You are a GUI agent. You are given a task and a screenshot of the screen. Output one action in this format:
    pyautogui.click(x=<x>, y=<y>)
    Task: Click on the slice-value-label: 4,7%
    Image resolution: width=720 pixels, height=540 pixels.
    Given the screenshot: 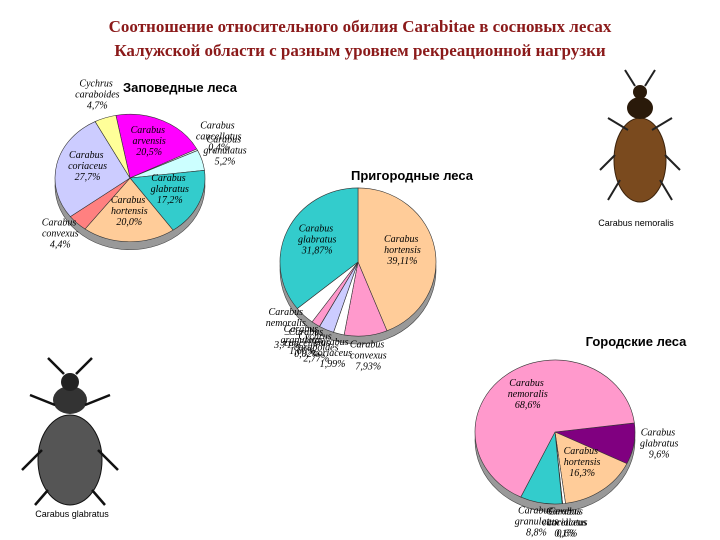 What is the action you would take?
    pyautogui.click(x=97, y=106)
    